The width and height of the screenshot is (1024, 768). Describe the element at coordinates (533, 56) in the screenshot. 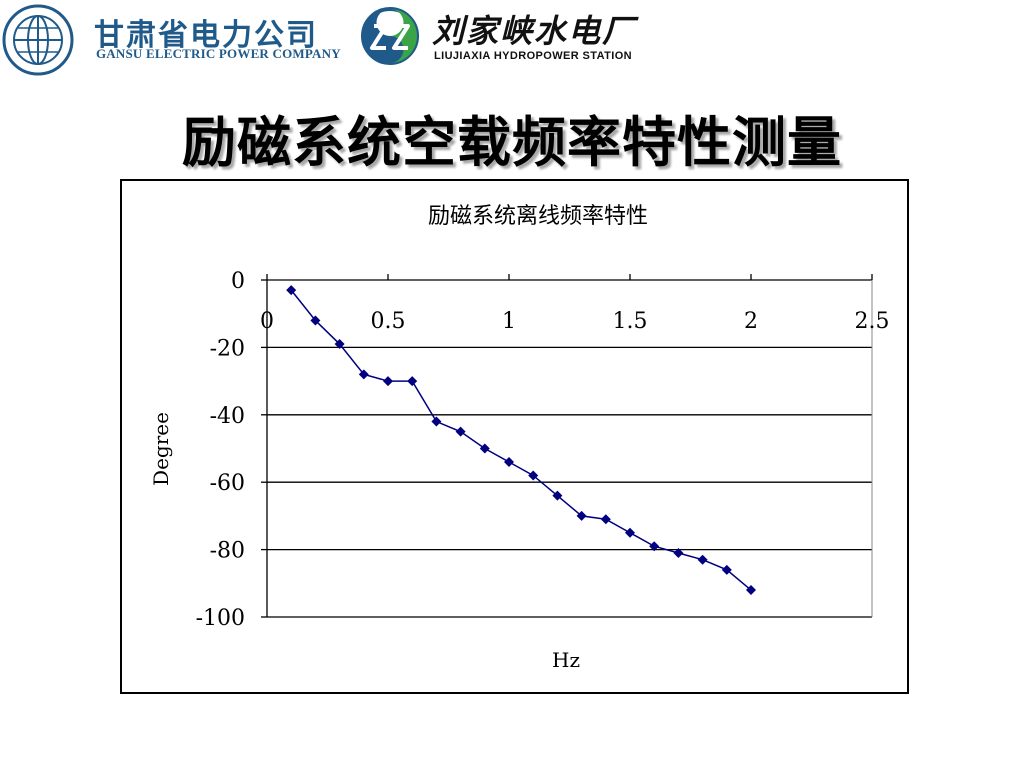

I see `station-name-en: LIUJIAXIA HYDROPOWER STATION` at that location.